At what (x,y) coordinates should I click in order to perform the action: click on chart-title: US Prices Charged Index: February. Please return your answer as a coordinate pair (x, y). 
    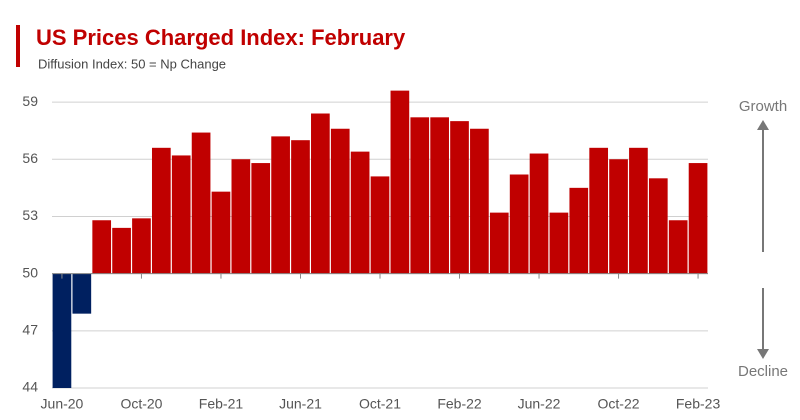
    Looking at the image, I should click on (221, 37).